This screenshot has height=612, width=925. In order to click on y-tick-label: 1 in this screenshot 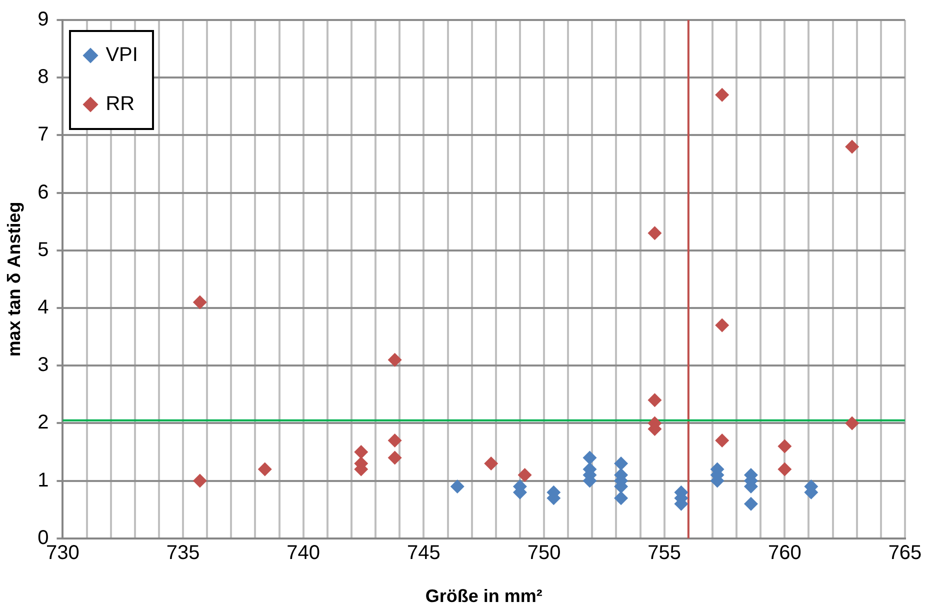, I will do `click(43, 480)`.